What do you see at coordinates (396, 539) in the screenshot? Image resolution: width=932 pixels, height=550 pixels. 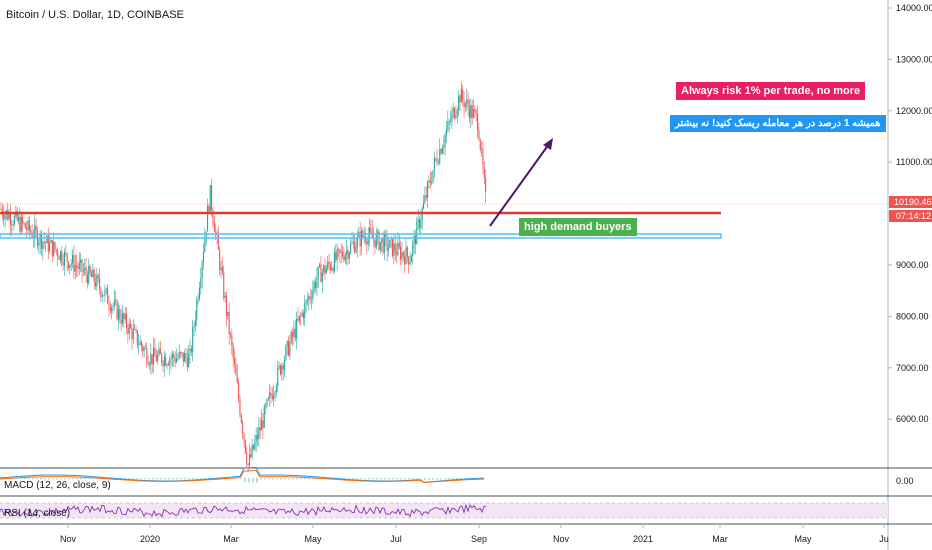 I see `x-tick-label: Jul` at bounding box center [396, 539].